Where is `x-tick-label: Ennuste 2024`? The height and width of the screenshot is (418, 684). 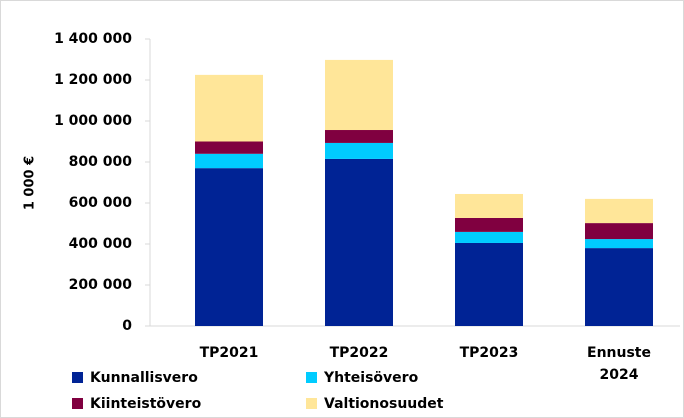 x-tick-label: Ennuste 2024 is located at coordinates (619, 364).